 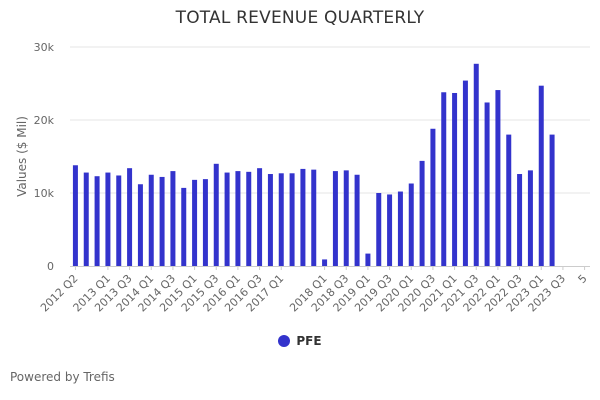 I want to click on legend: PFE, so click(x=300, y=341).